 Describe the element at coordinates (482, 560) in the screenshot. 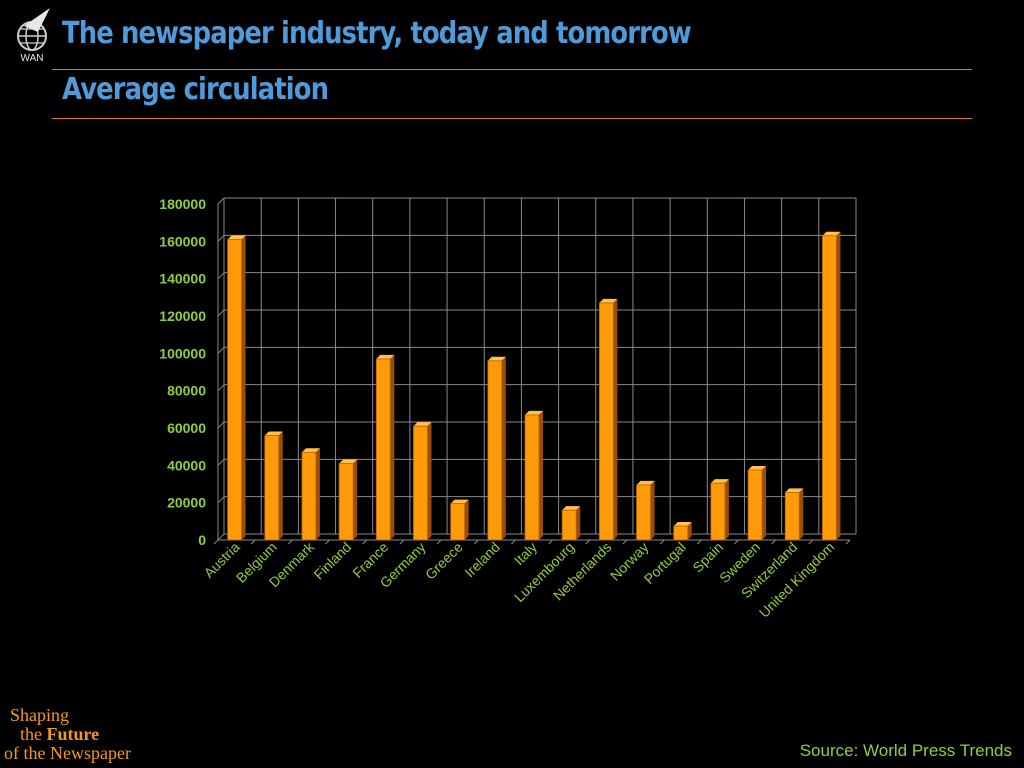

I see `x-category-label: Ireland` at that location.